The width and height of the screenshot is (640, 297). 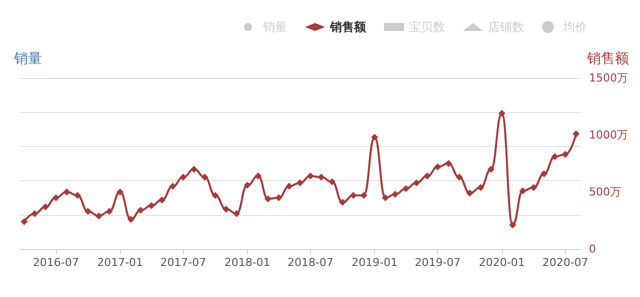 I want to click on x-tick-label: 2017-01, so click(x=120, y=262).